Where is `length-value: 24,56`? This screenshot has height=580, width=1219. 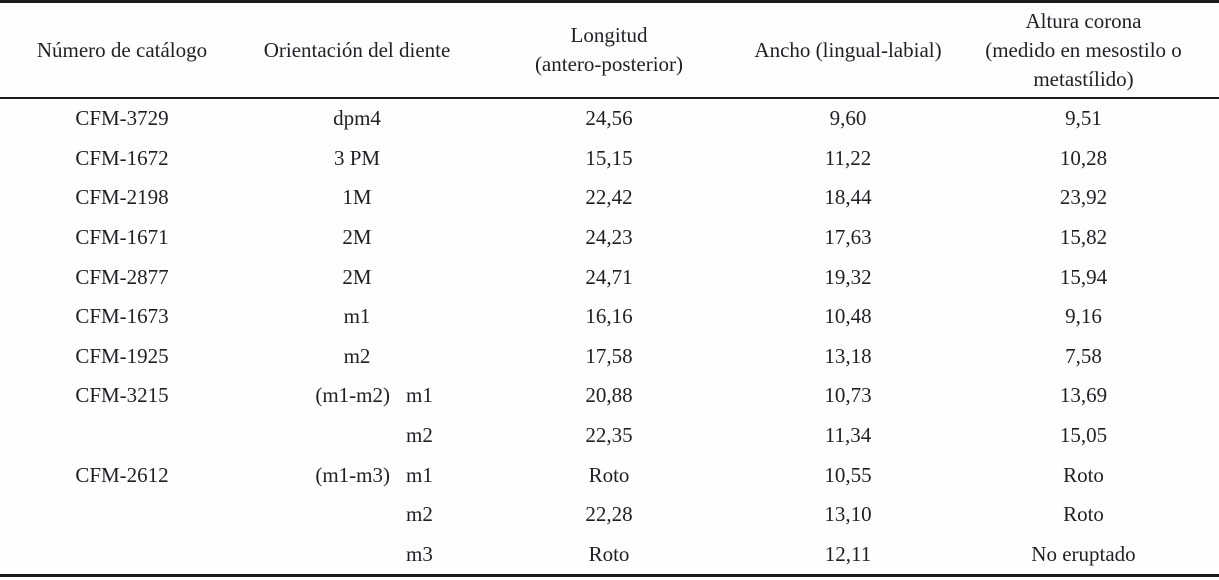
length-value: 24,56 is located at coordinates (609, 118).